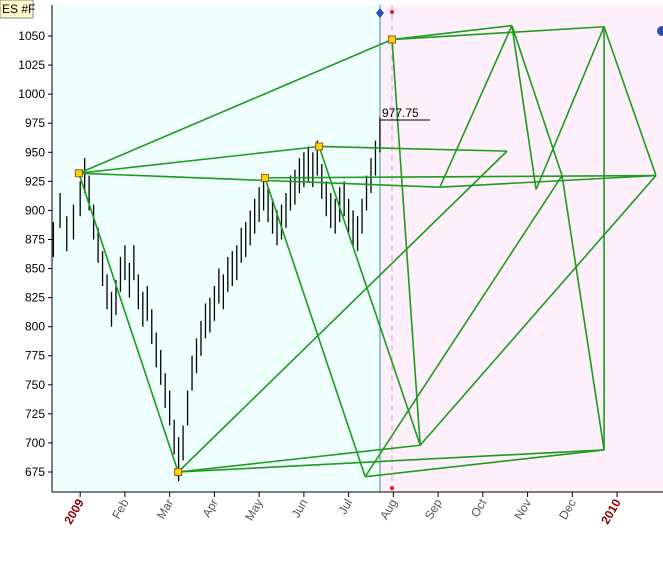 This screenshot has height=578, width=663. What do you see at coordinates (567, 509) in the screenshot?
I see `x-tick-label: Dec` at bounding box center [567, 509].